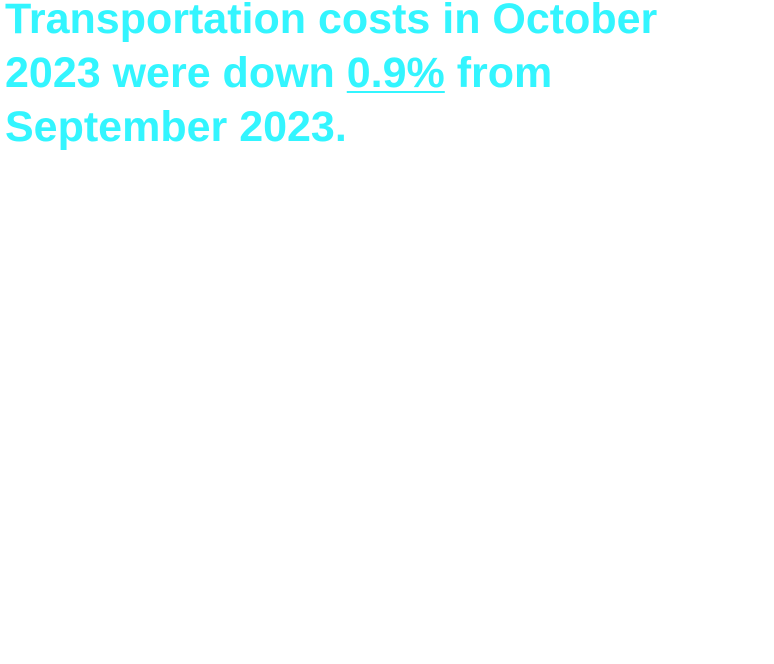  Describe the element at coordinates (395, 73) in the screenshot. I see `headline-link: 0.9%` at that location.